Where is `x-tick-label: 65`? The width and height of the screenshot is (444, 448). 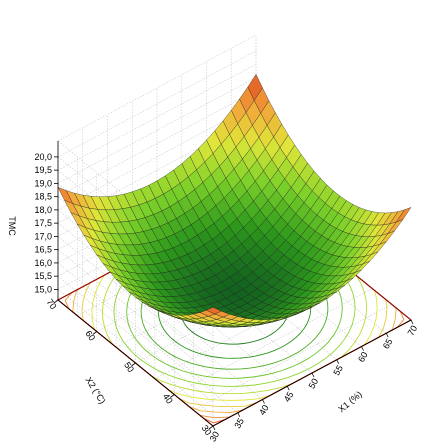 x-tick-label: 65 is located at coordinates (388, 344).